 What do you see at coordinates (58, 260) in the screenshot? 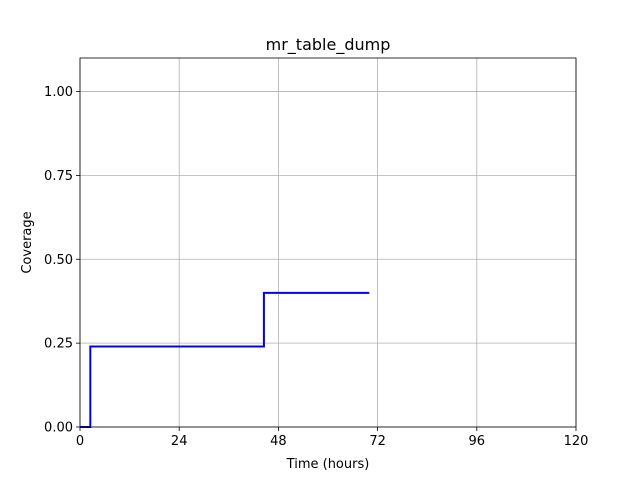
I see `y-tick-label: 0.50` at bounding box center [58, 260].